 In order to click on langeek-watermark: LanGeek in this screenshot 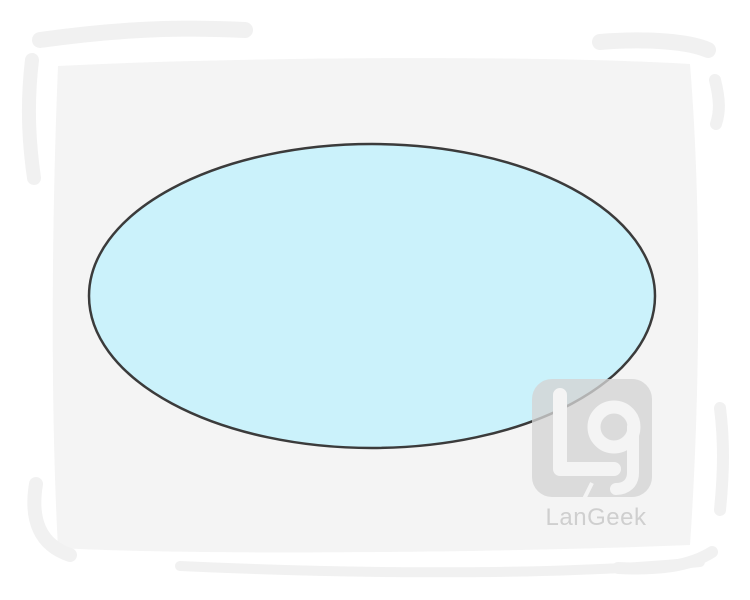, I will do `click(595, 455)`.